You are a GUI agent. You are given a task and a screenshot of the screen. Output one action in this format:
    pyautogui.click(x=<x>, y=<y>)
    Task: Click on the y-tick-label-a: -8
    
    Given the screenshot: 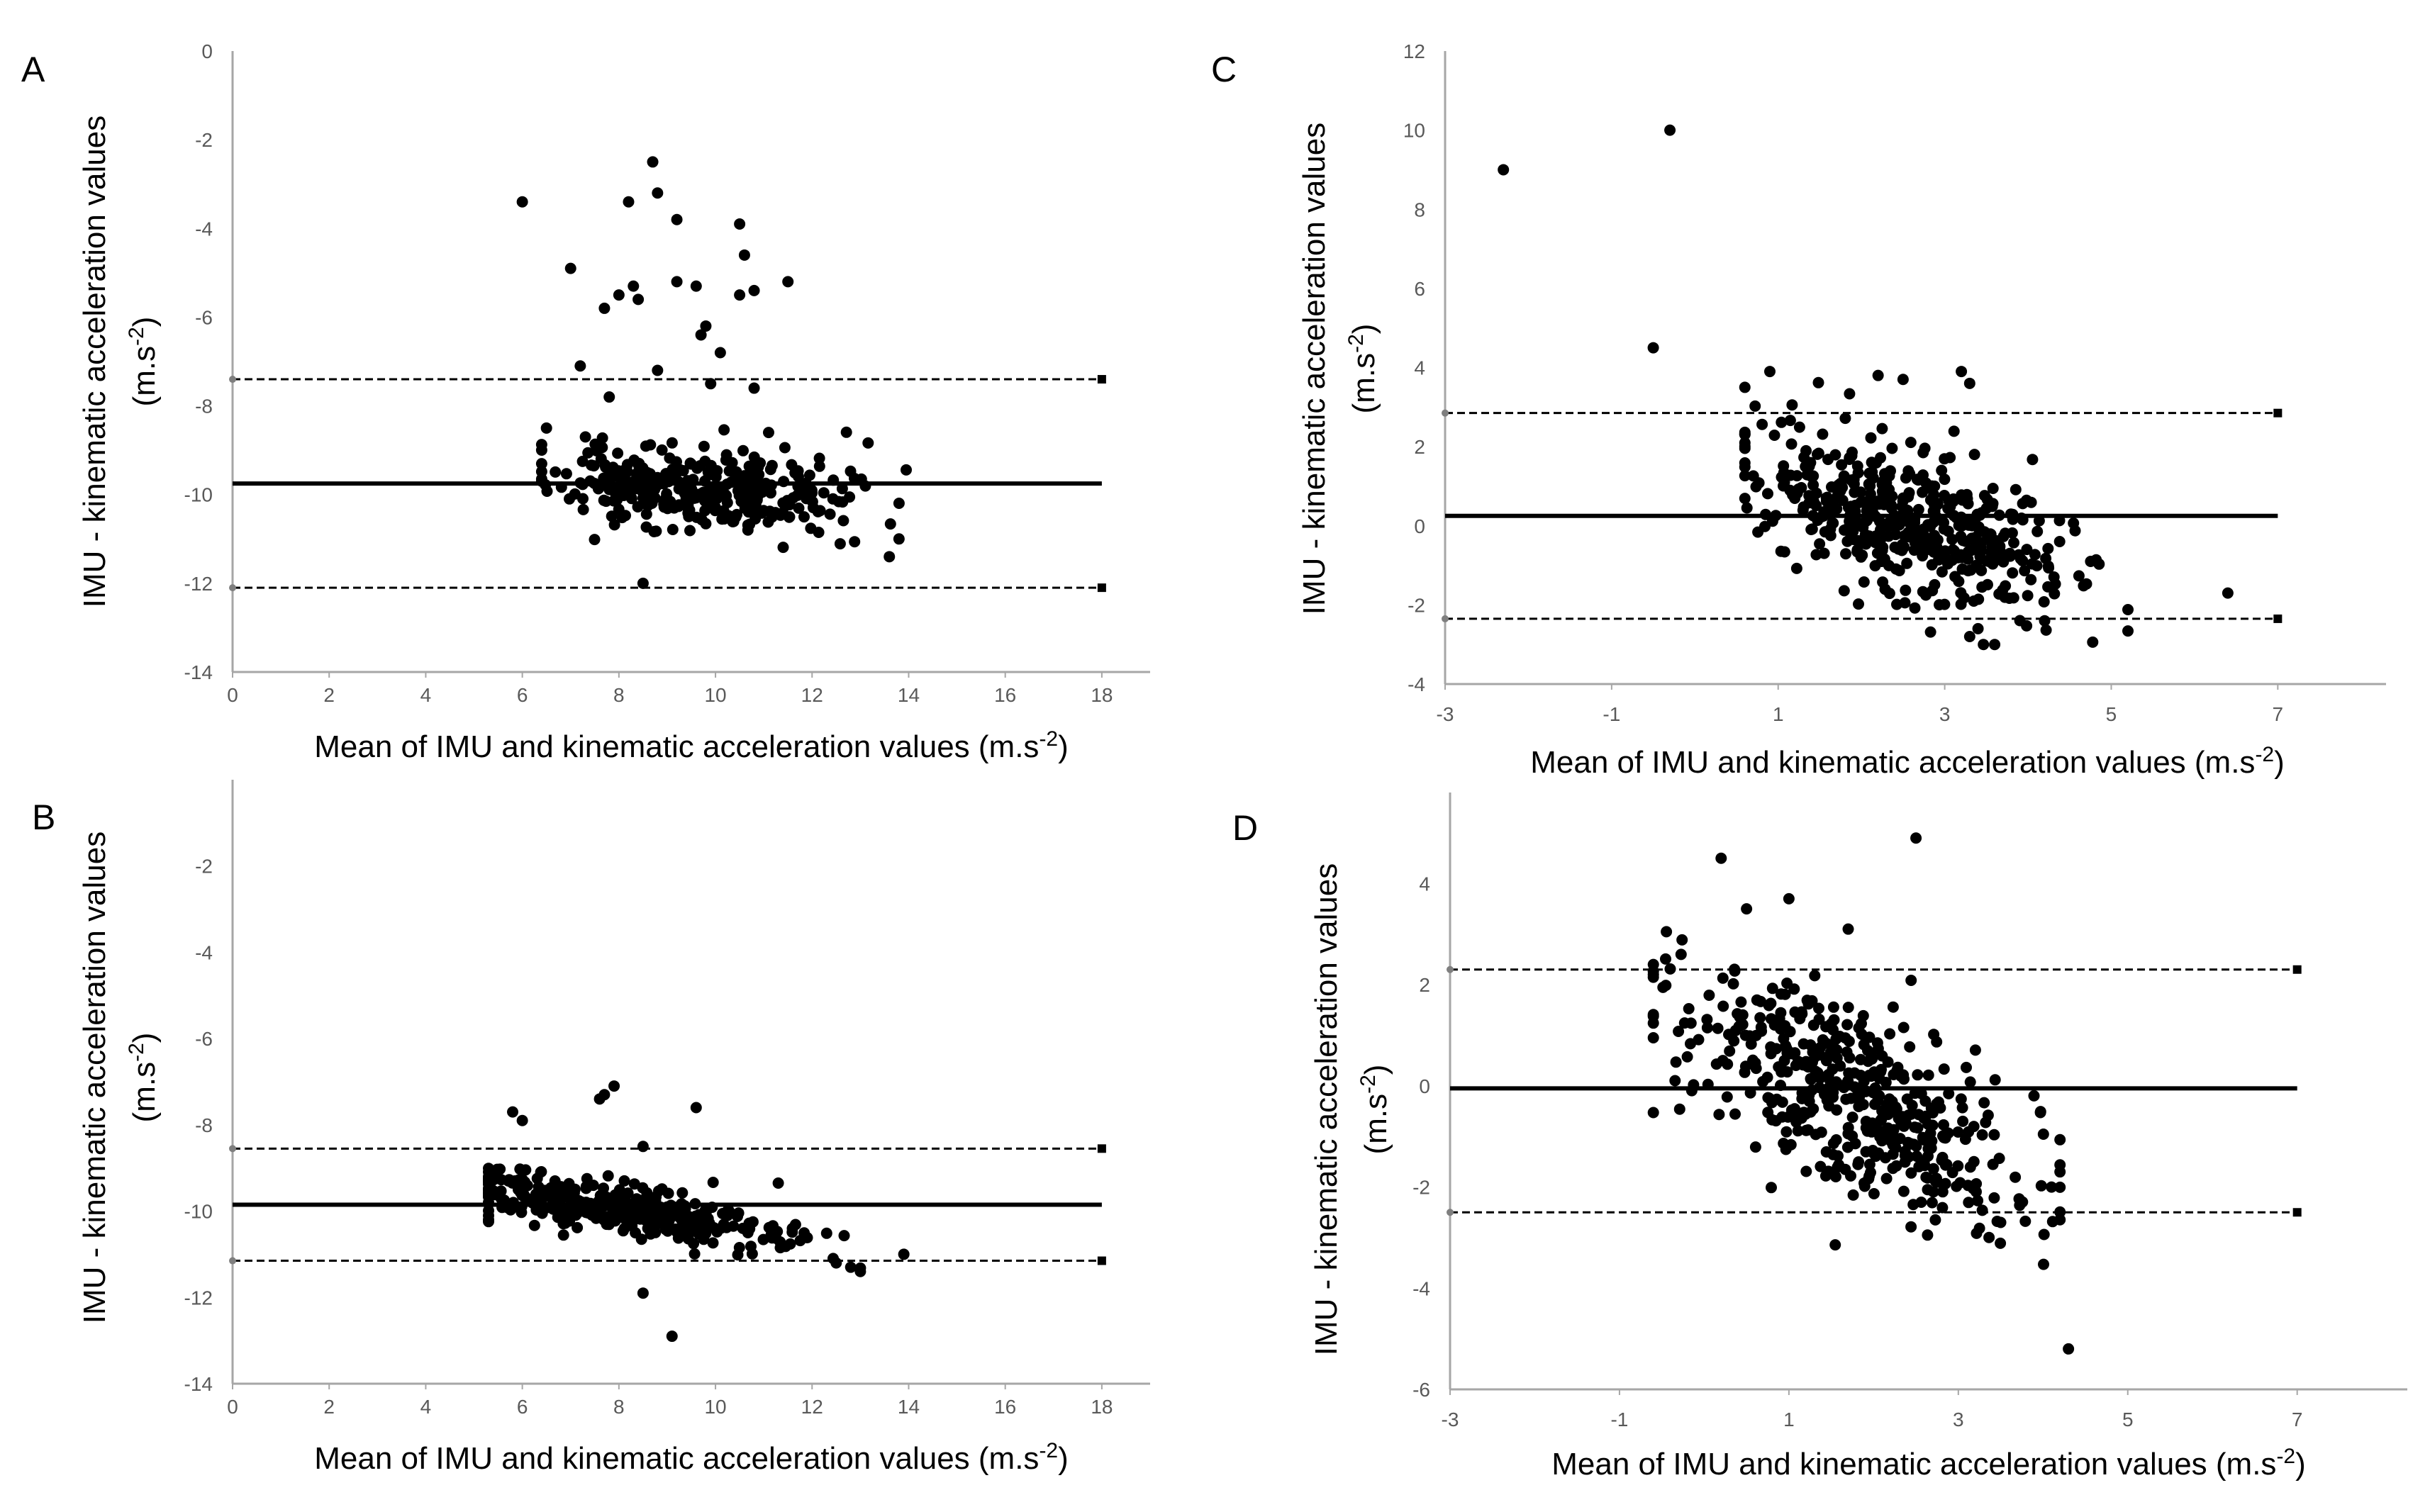 What is the action you would take?
    pyautogui.click(x=204, y=407)
    